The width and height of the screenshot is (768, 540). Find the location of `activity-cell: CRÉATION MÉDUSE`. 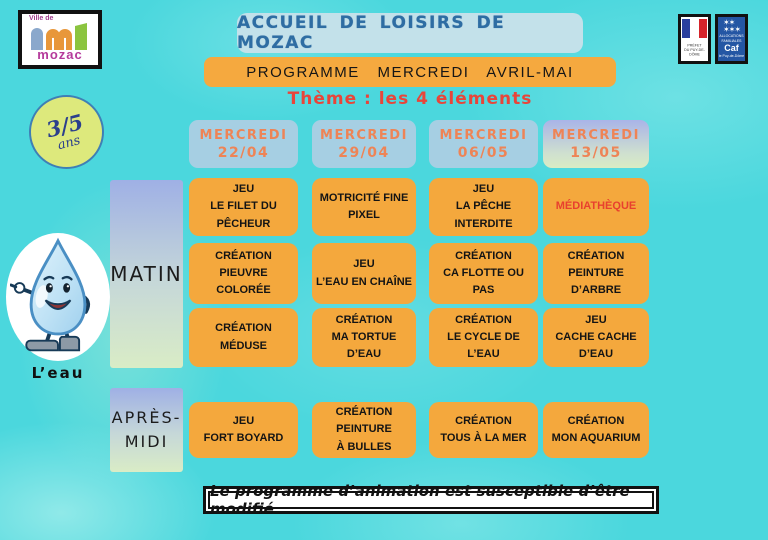

activity-cell: CRÉATION MÉDUSE is located at coordinates (243, 337).